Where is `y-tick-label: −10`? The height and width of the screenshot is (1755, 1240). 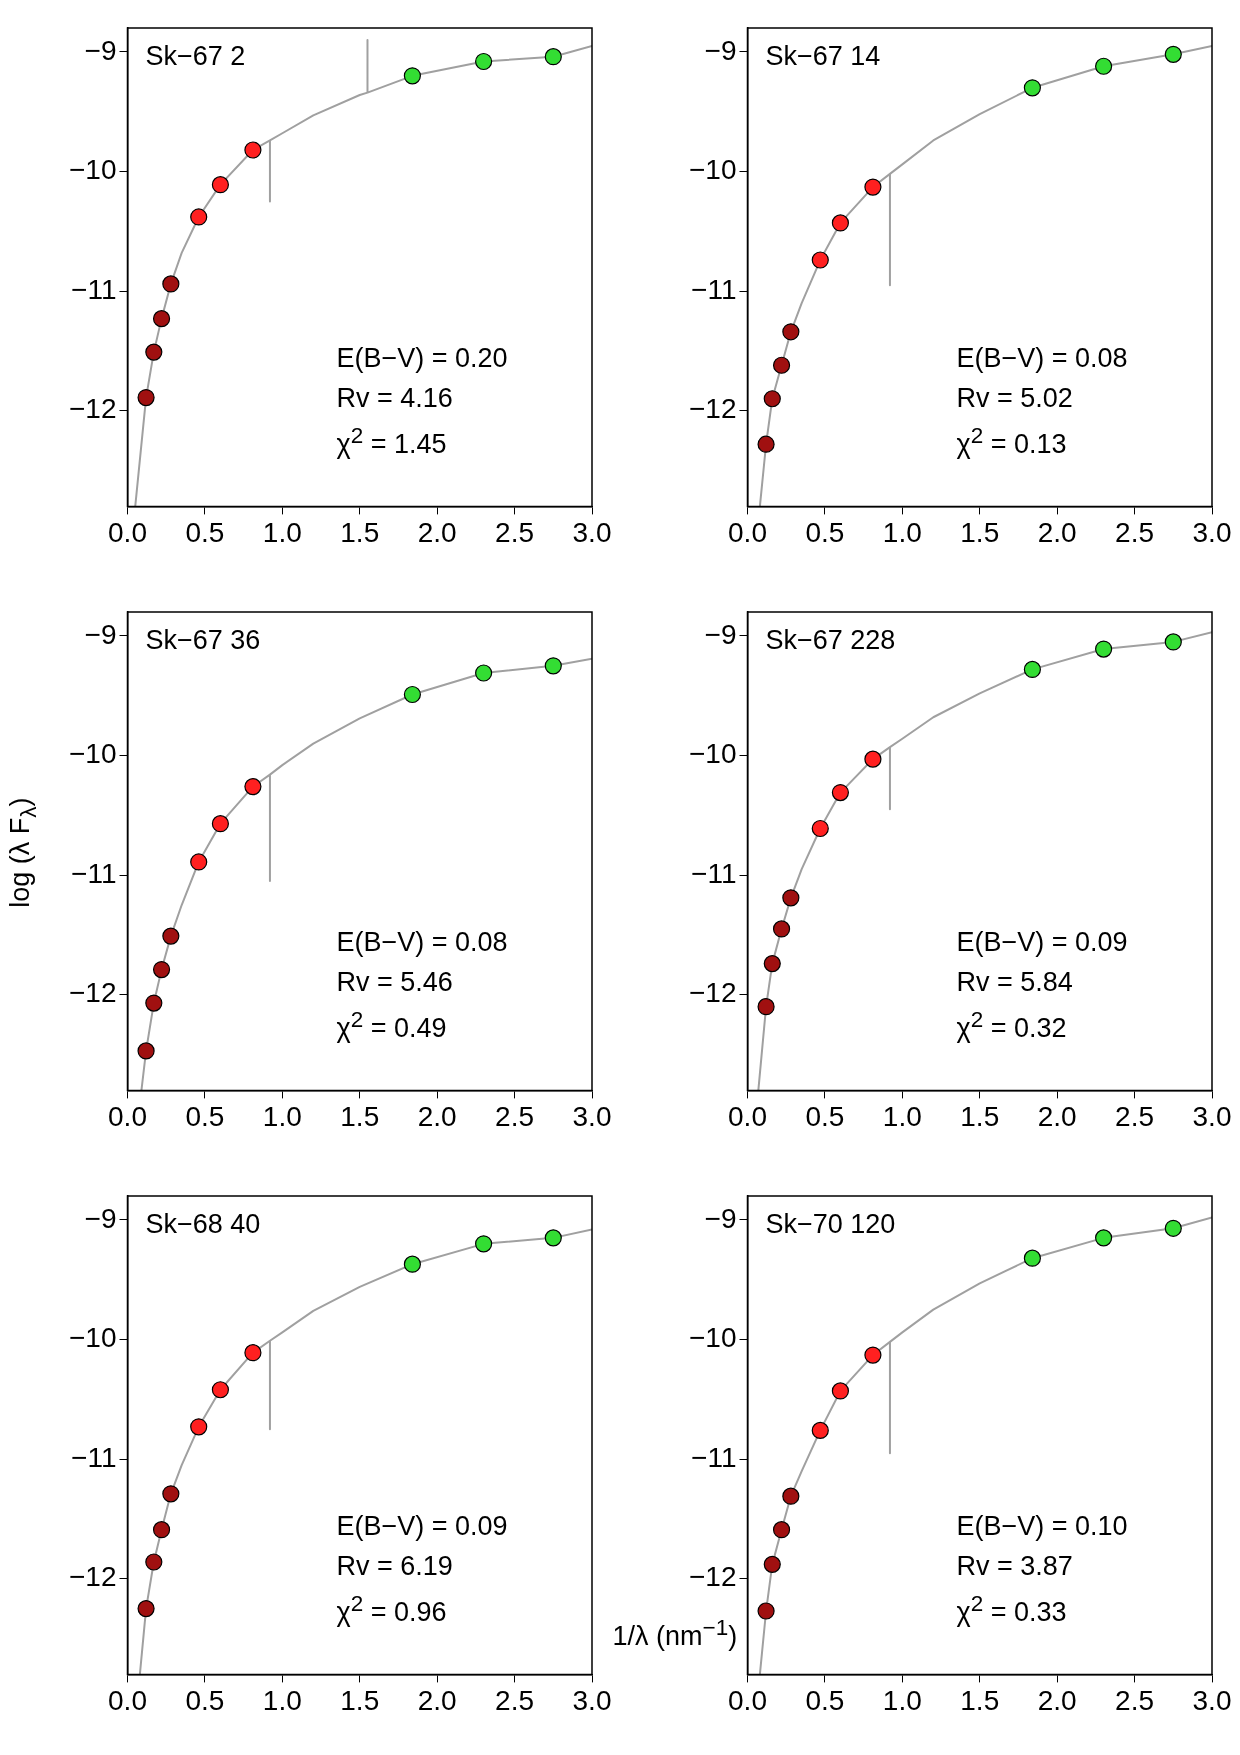
y-tick-label: −10 is located at coordinates (713, 754).